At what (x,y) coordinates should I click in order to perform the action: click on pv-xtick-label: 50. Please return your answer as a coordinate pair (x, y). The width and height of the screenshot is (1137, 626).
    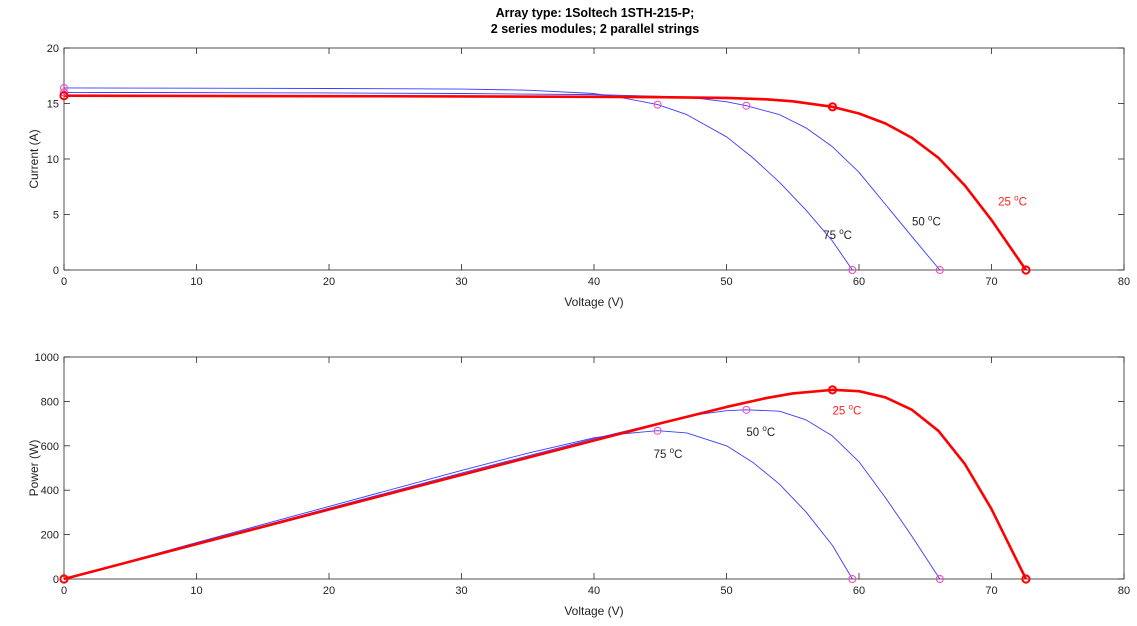
    Looking at the image, I should click on (726, 591).